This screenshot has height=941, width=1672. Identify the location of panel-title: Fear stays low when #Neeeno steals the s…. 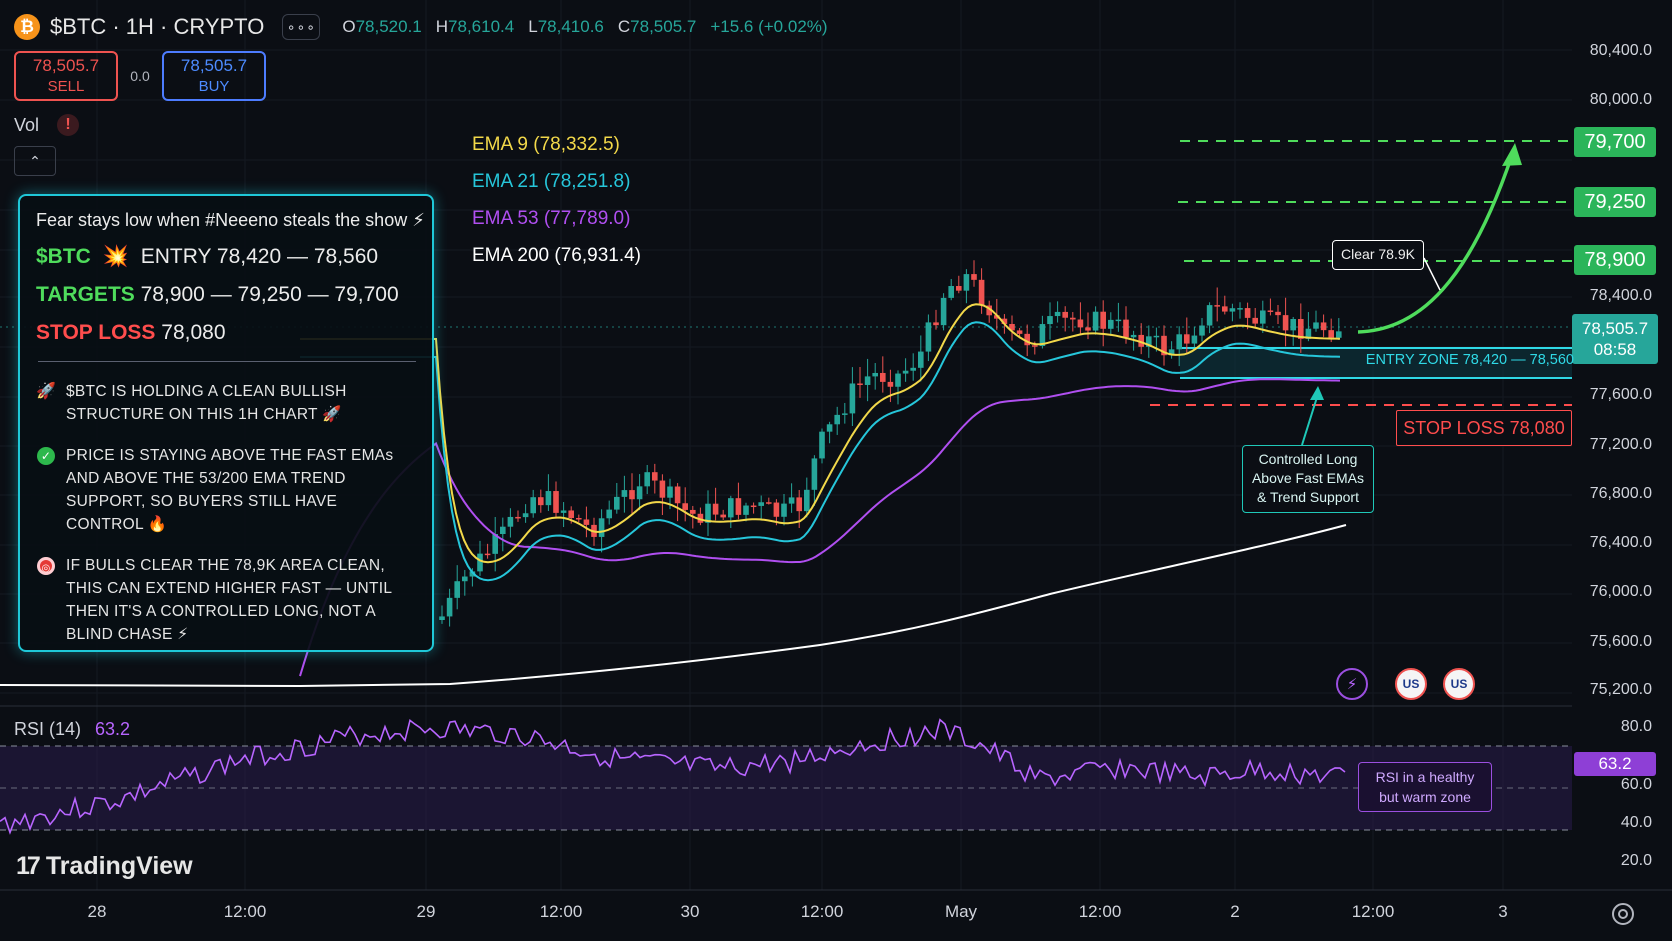
(230, 220).